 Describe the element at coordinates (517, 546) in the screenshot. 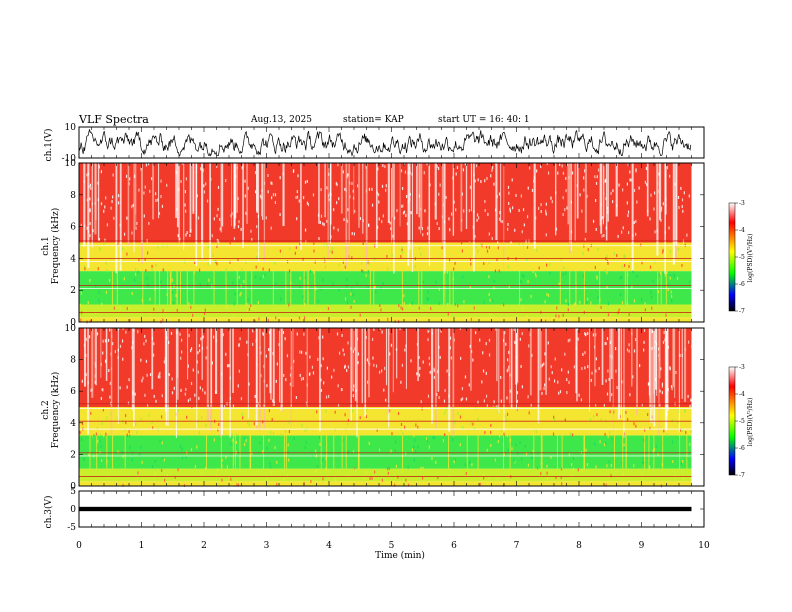

I see `x-tick-label-7: 7` at that location.